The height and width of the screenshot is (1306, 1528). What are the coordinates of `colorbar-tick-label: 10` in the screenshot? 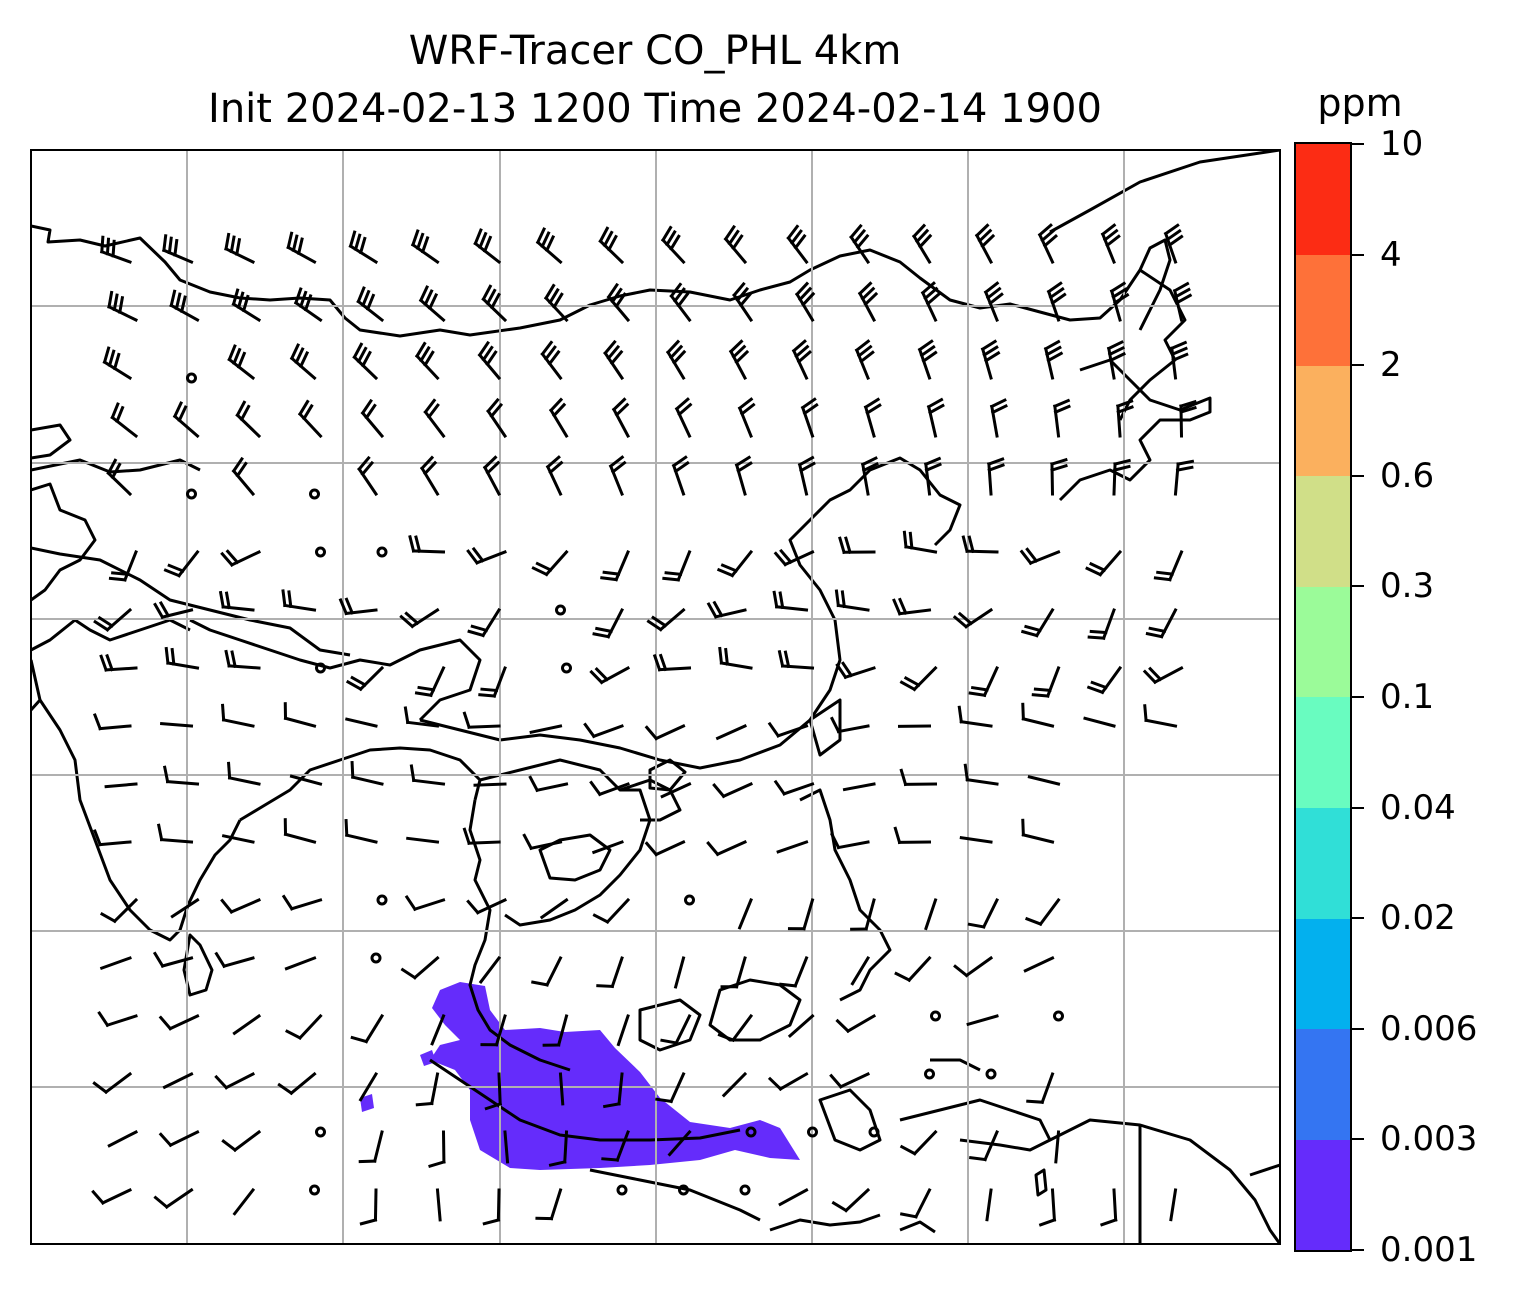 It's located at (1402, 144).